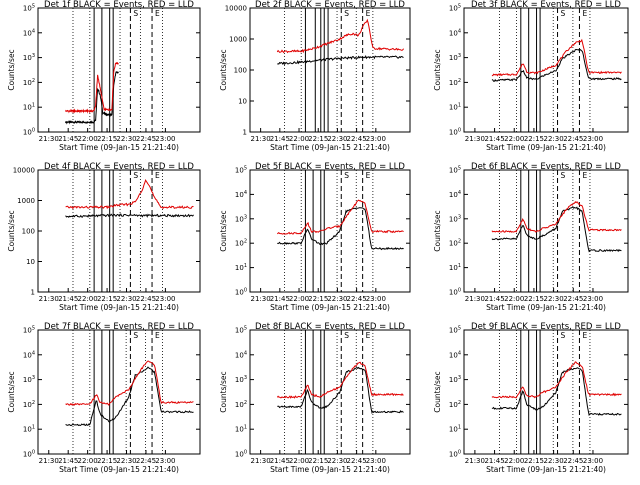 This screenshot has width=640, height=485. I want to click on y-tick-label: 10000, so click(24, 171).